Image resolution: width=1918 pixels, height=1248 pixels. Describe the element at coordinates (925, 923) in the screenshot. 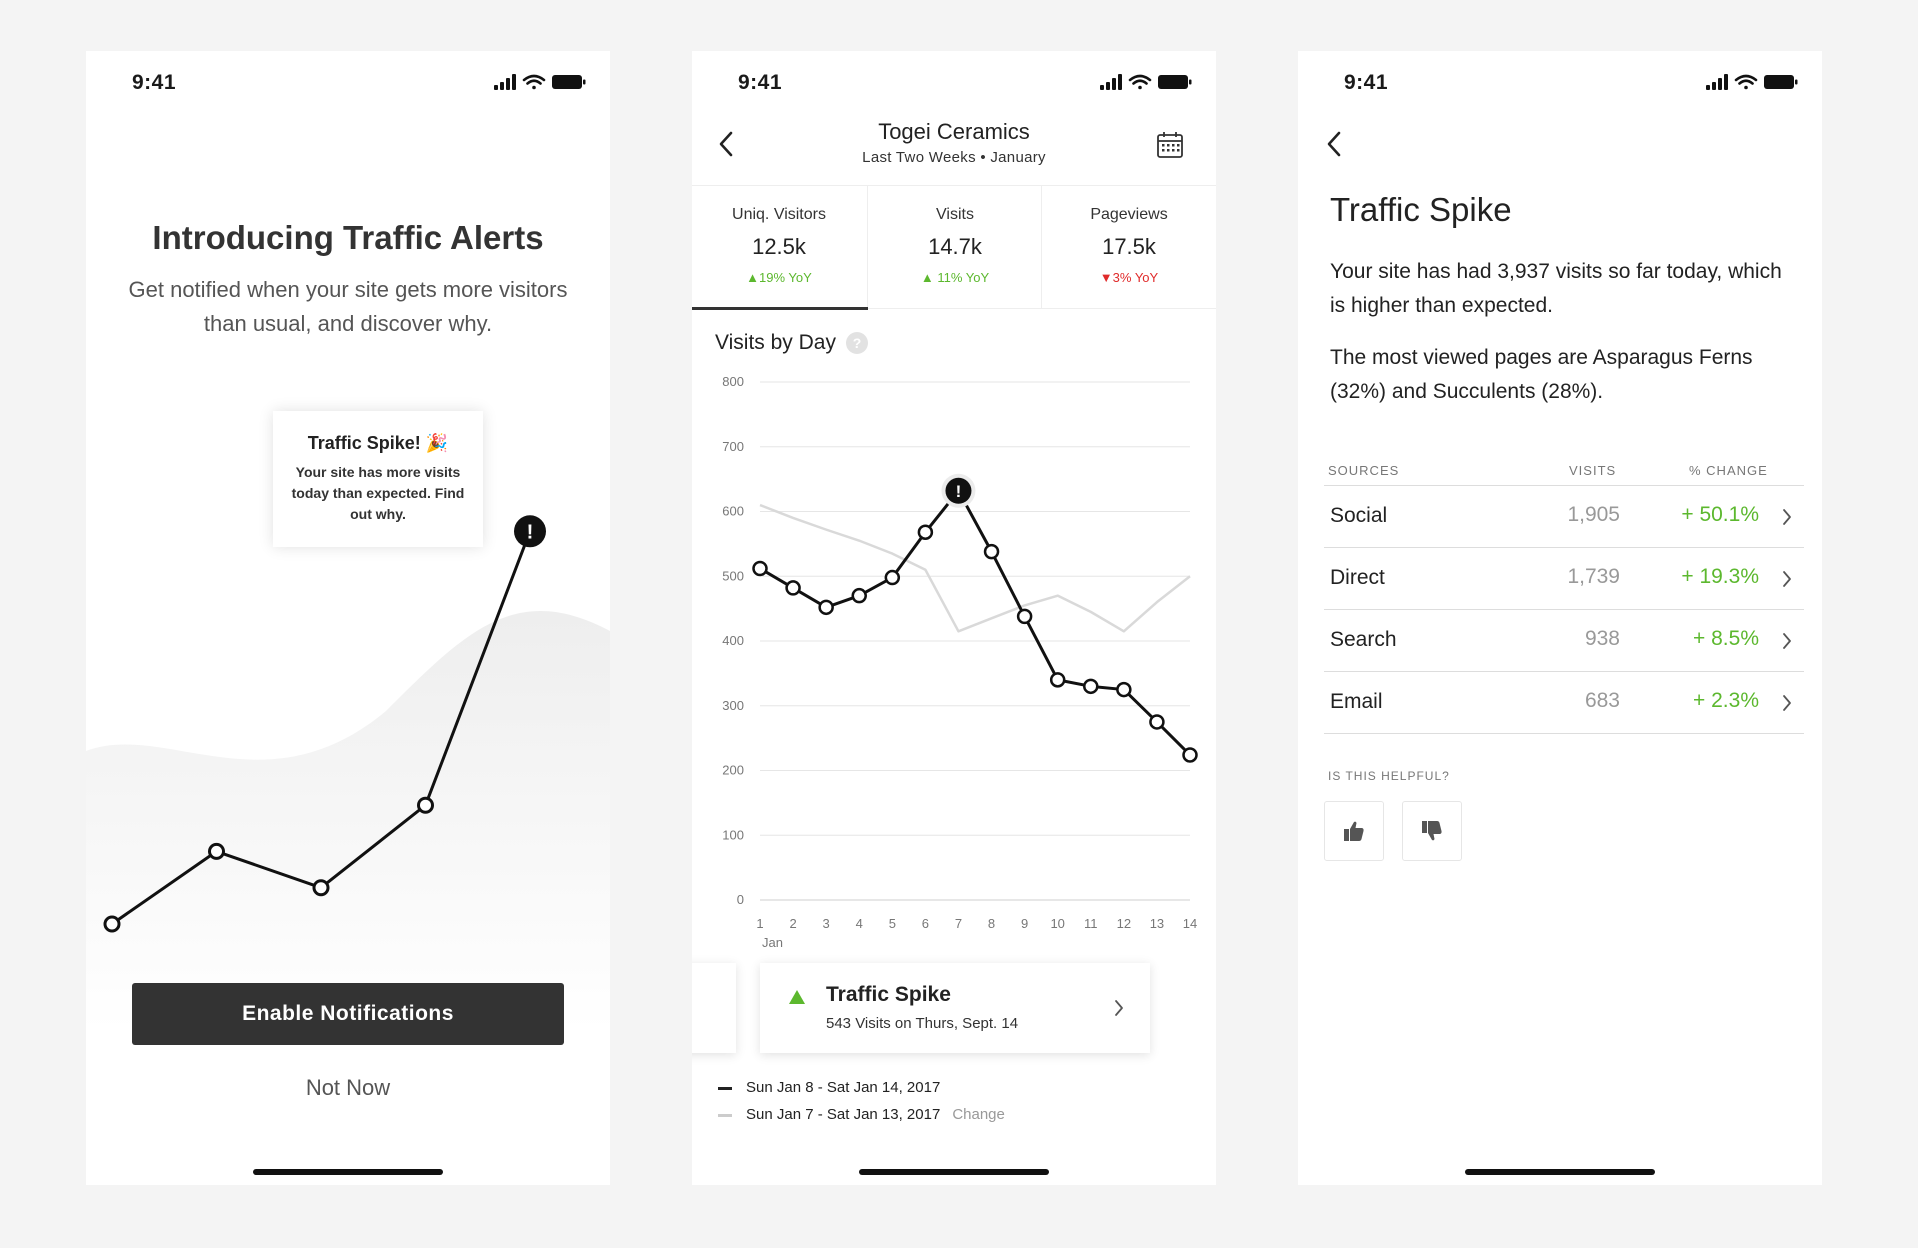

I see `x-tick-label: 6` at that location.